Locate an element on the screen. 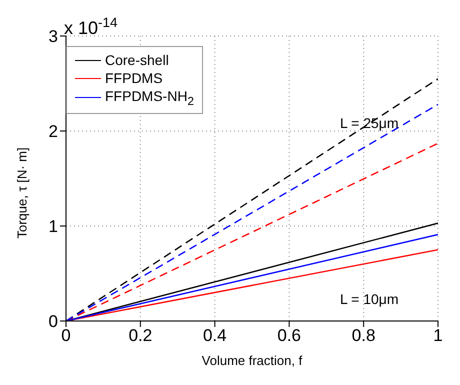 The width and height of the screenshot is (460, 385). x-tick-label: 0.2 is located at coordinates (140, 336).